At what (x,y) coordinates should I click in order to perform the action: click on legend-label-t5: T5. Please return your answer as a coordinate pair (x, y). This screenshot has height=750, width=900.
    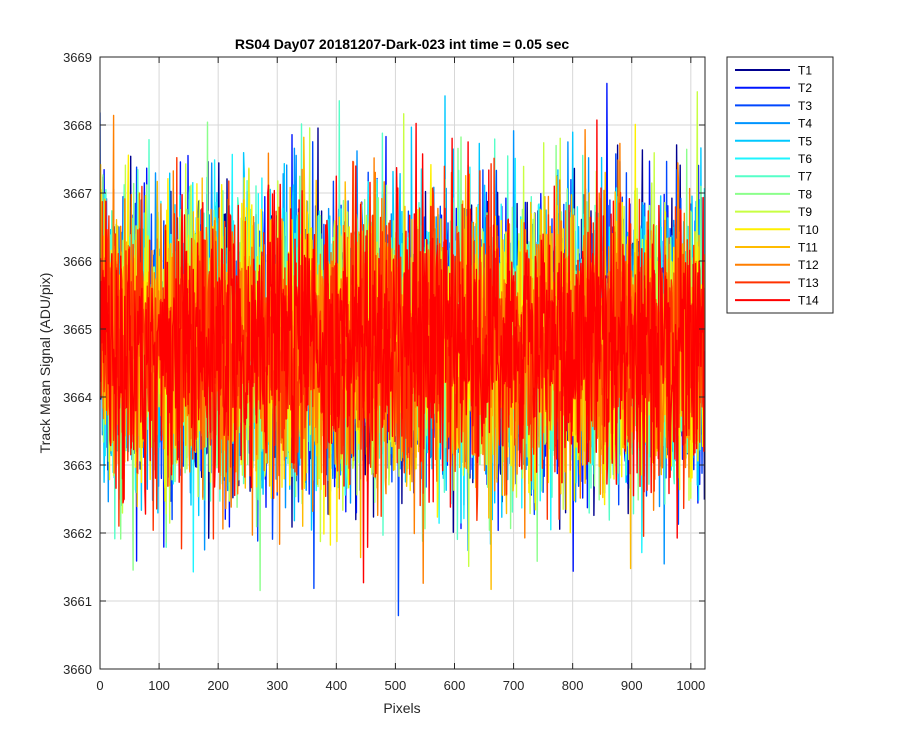
    Looking at the image, I should click on (805, 141).